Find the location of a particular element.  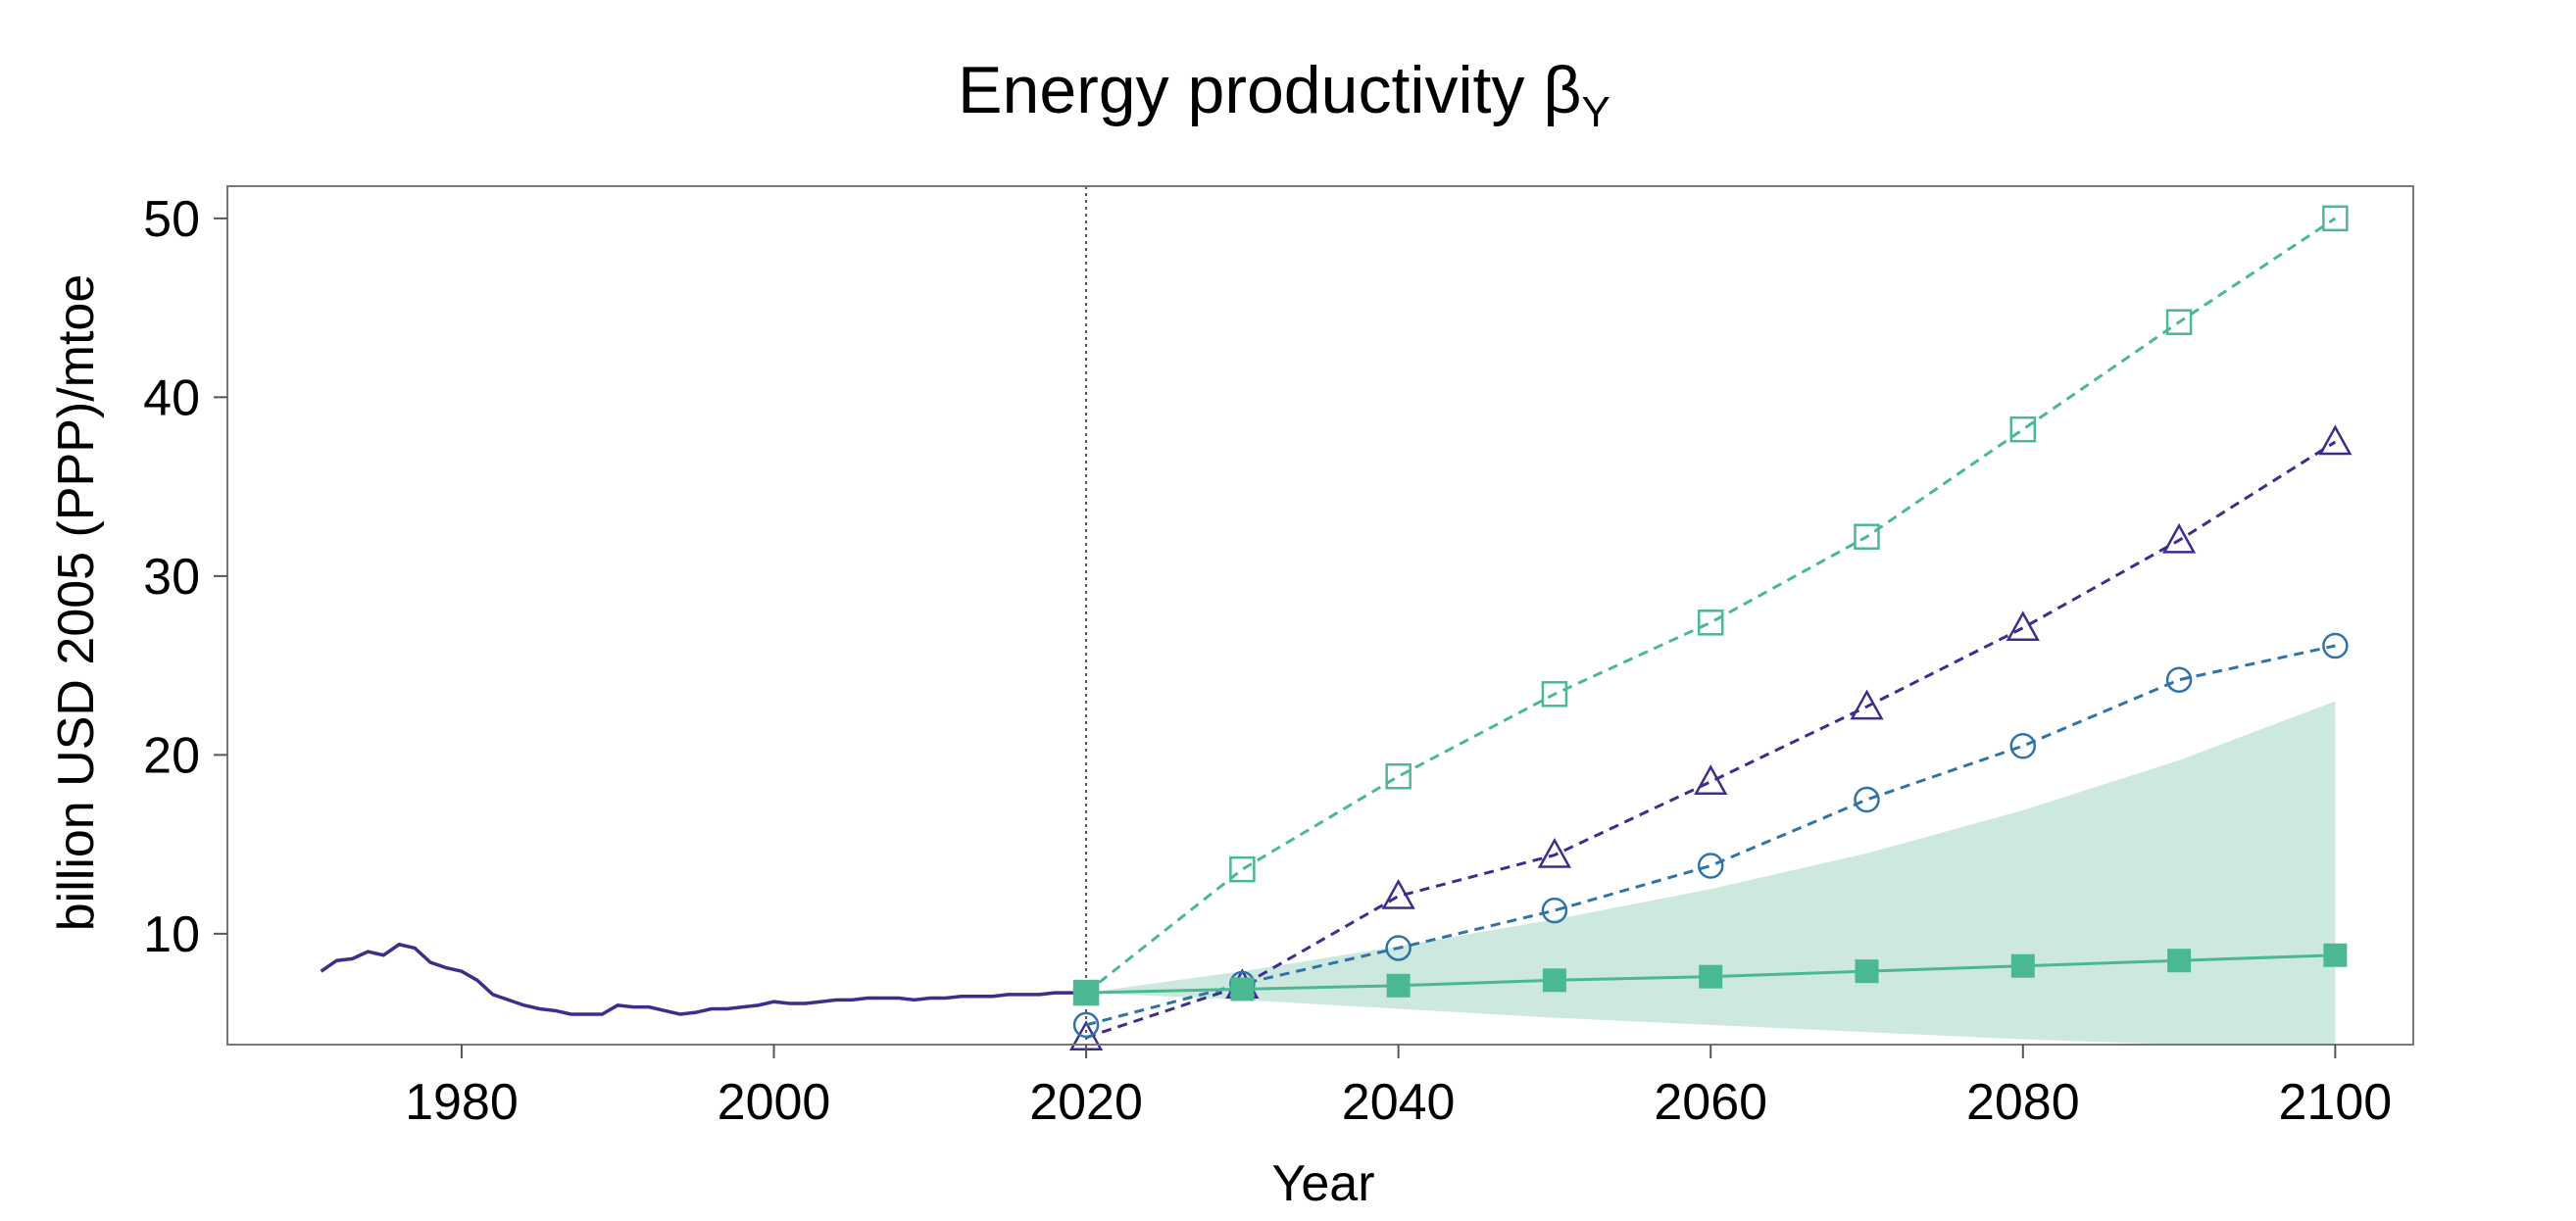

x-tick-label: 1980 is located at coordinates (462, 1102).